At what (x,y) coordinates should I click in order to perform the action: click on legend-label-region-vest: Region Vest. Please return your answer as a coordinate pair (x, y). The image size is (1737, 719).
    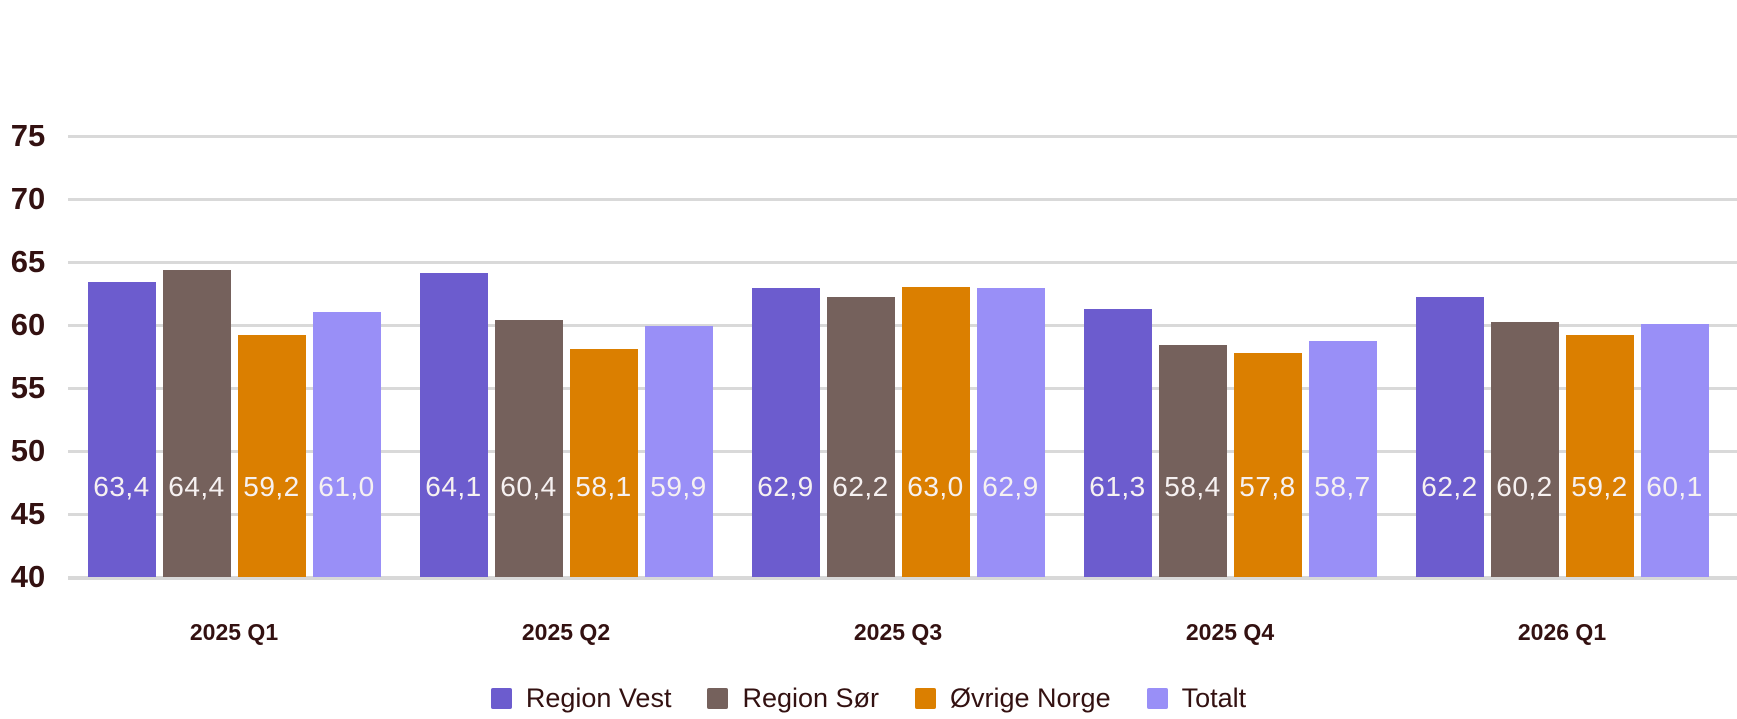
    Looking at the image, I should click on (598, 698).